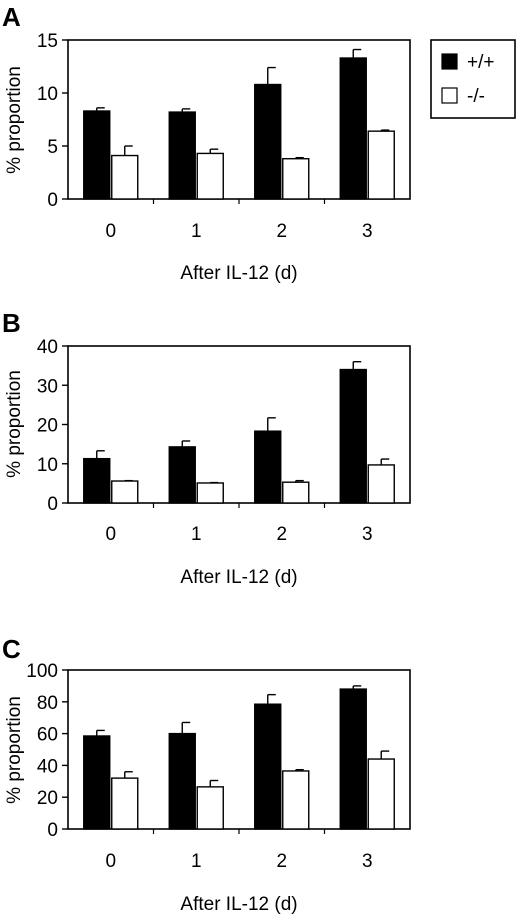 The width and height of the screenshot is (520, 918). What do you see at coordinates (14, 424) in the screenshot?
I see `y-axis-title-b: % proportion` at bounding box center [14, 424].